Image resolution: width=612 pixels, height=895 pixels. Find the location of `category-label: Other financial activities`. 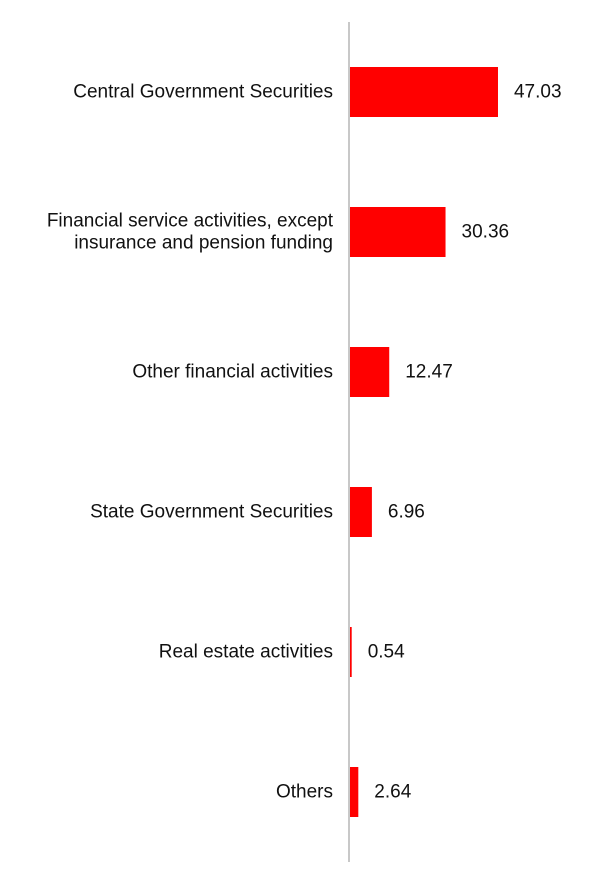

category-label: Other financial activities is located at coordinates (232, 372).